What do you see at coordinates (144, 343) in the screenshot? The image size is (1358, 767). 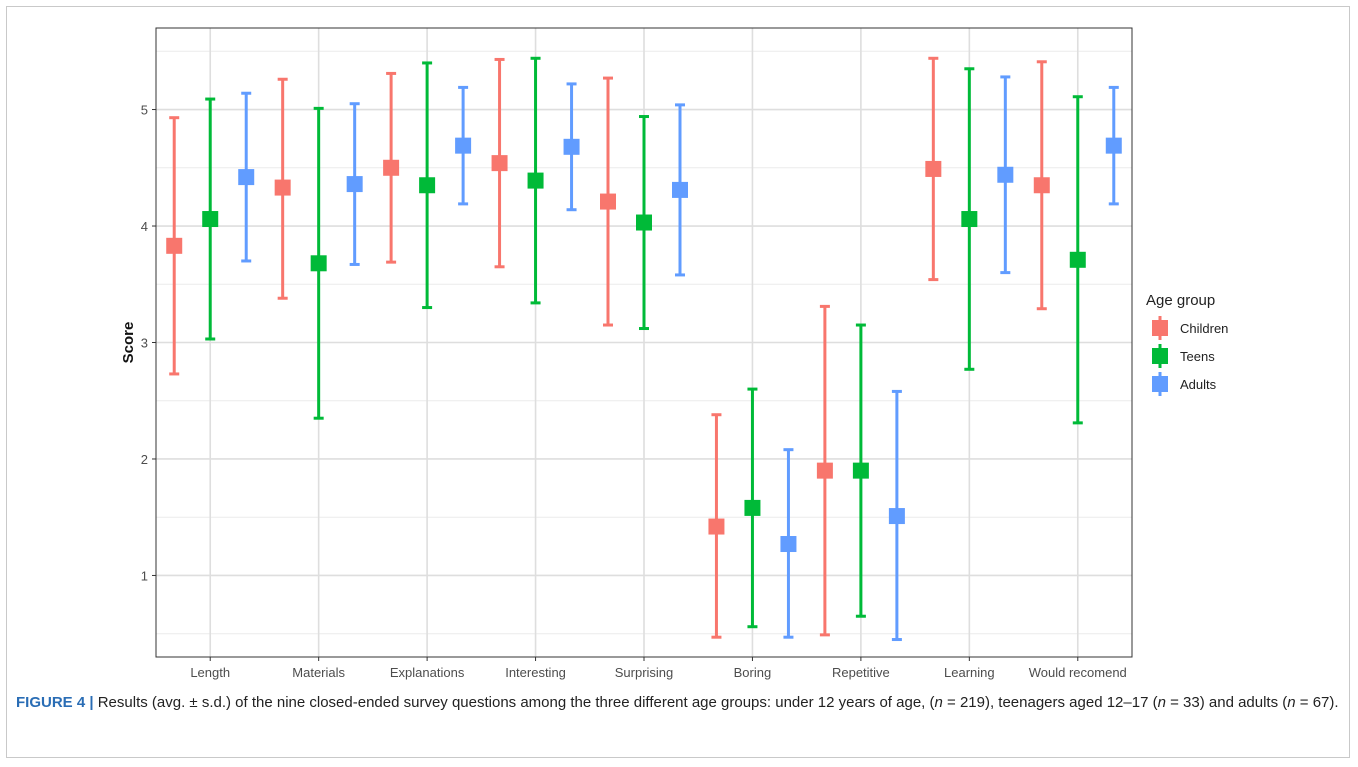 I see `y-tick-label: 3` at bounding box center [144, 343].